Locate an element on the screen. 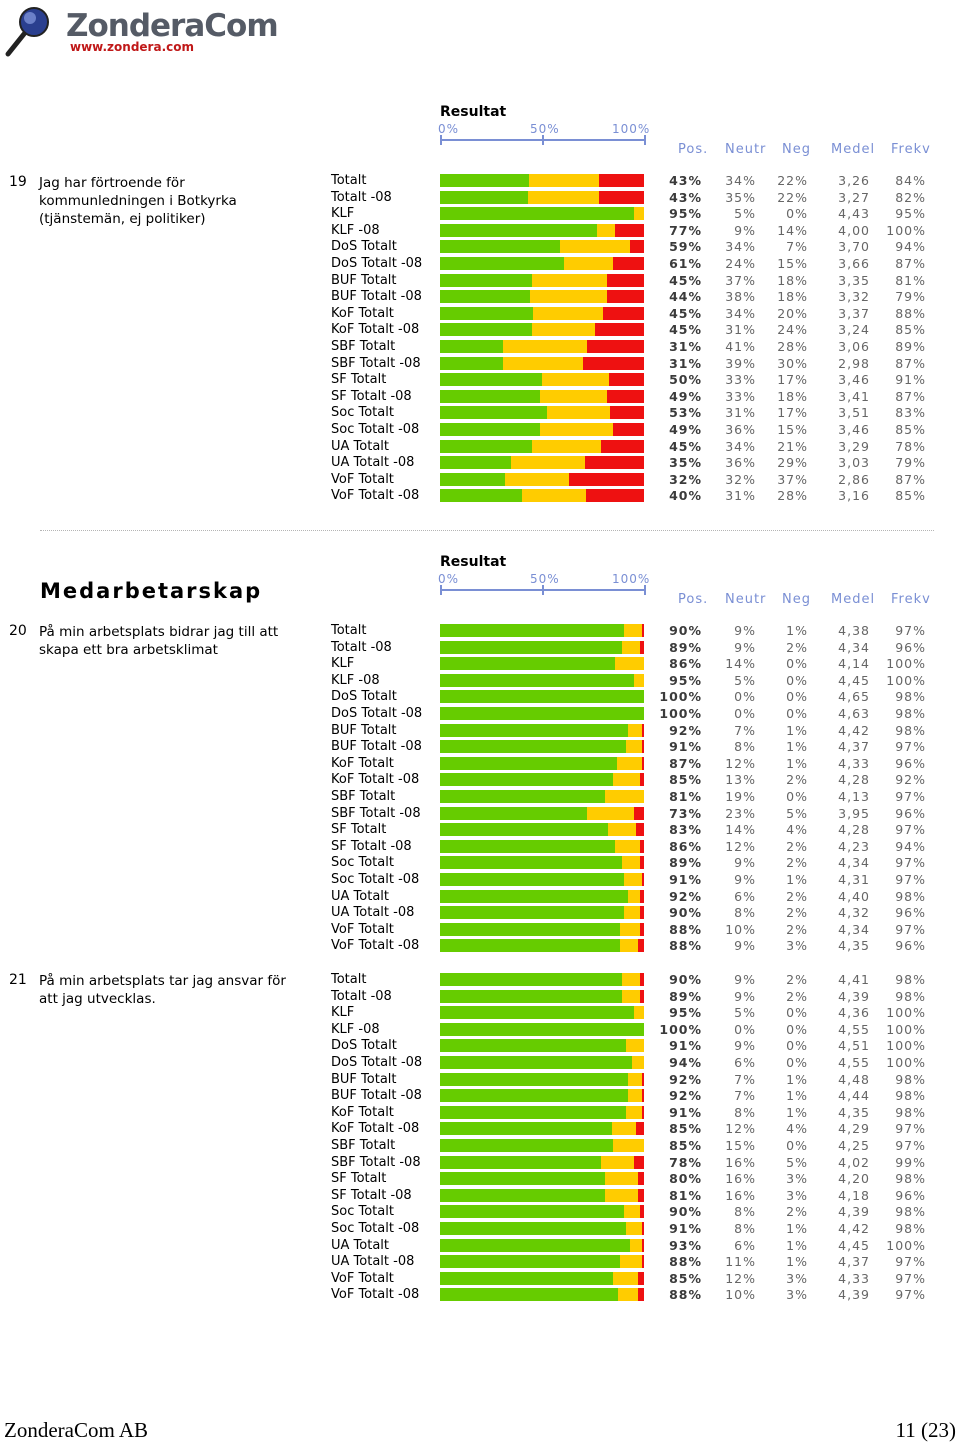 The width and height of the screenshot is (960, 1444). value-mean: 4,35 is located at coordinates (854, 946).